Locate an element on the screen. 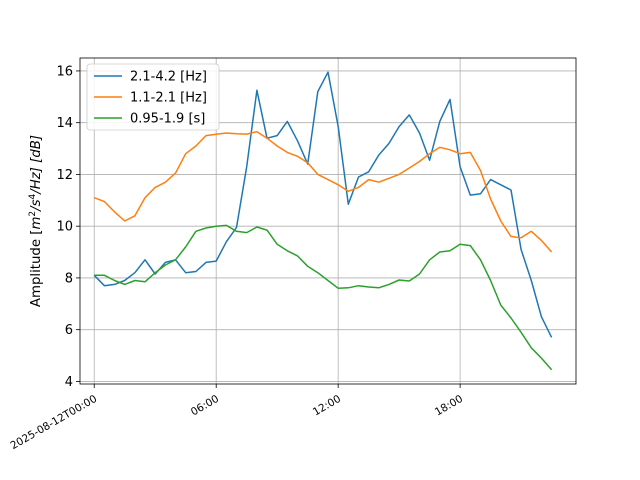 The width and height of the screenshot is (640, 480). legend-label-3: 0.95-1.9 [s] is located at coordinates (167, 119).